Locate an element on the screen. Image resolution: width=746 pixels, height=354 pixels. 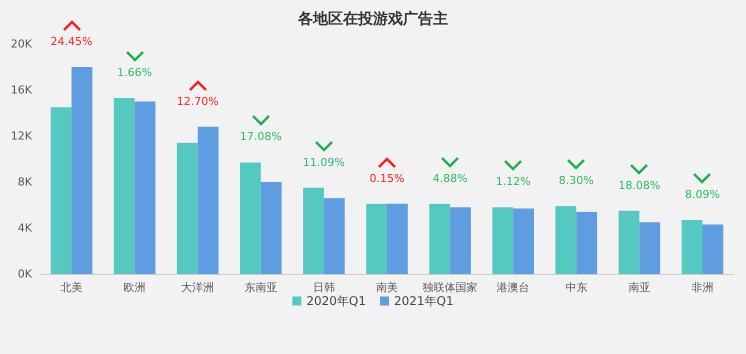
x-tick-label: 南亚 is located at coordinates (639, 287).